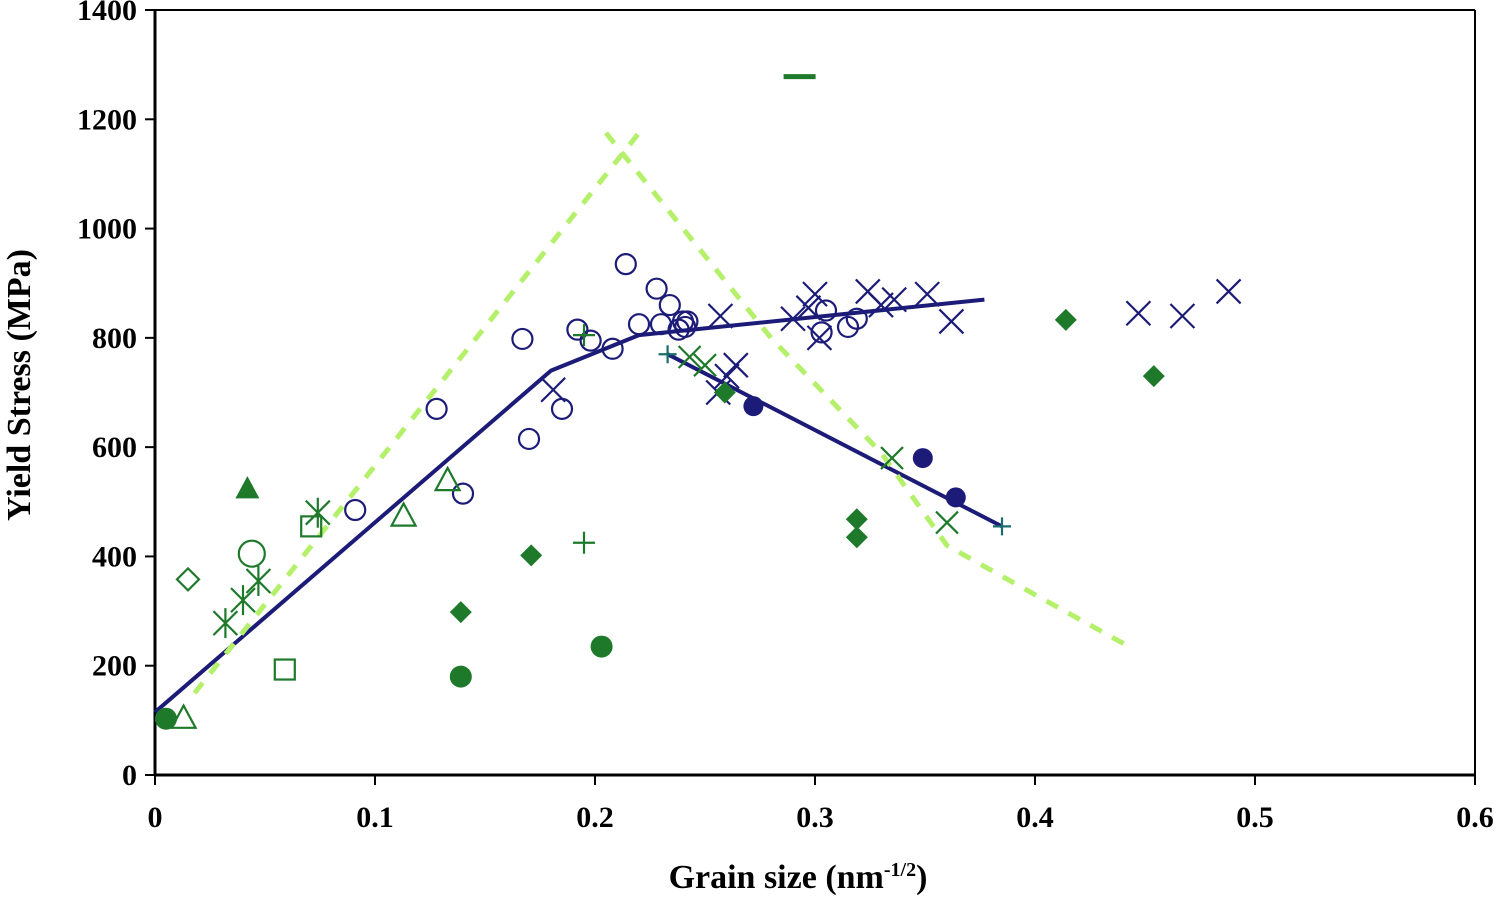 The width and height of the screenshot is (1500, 898). I want to click on y-tick-label: 1400, so click(107, 13).